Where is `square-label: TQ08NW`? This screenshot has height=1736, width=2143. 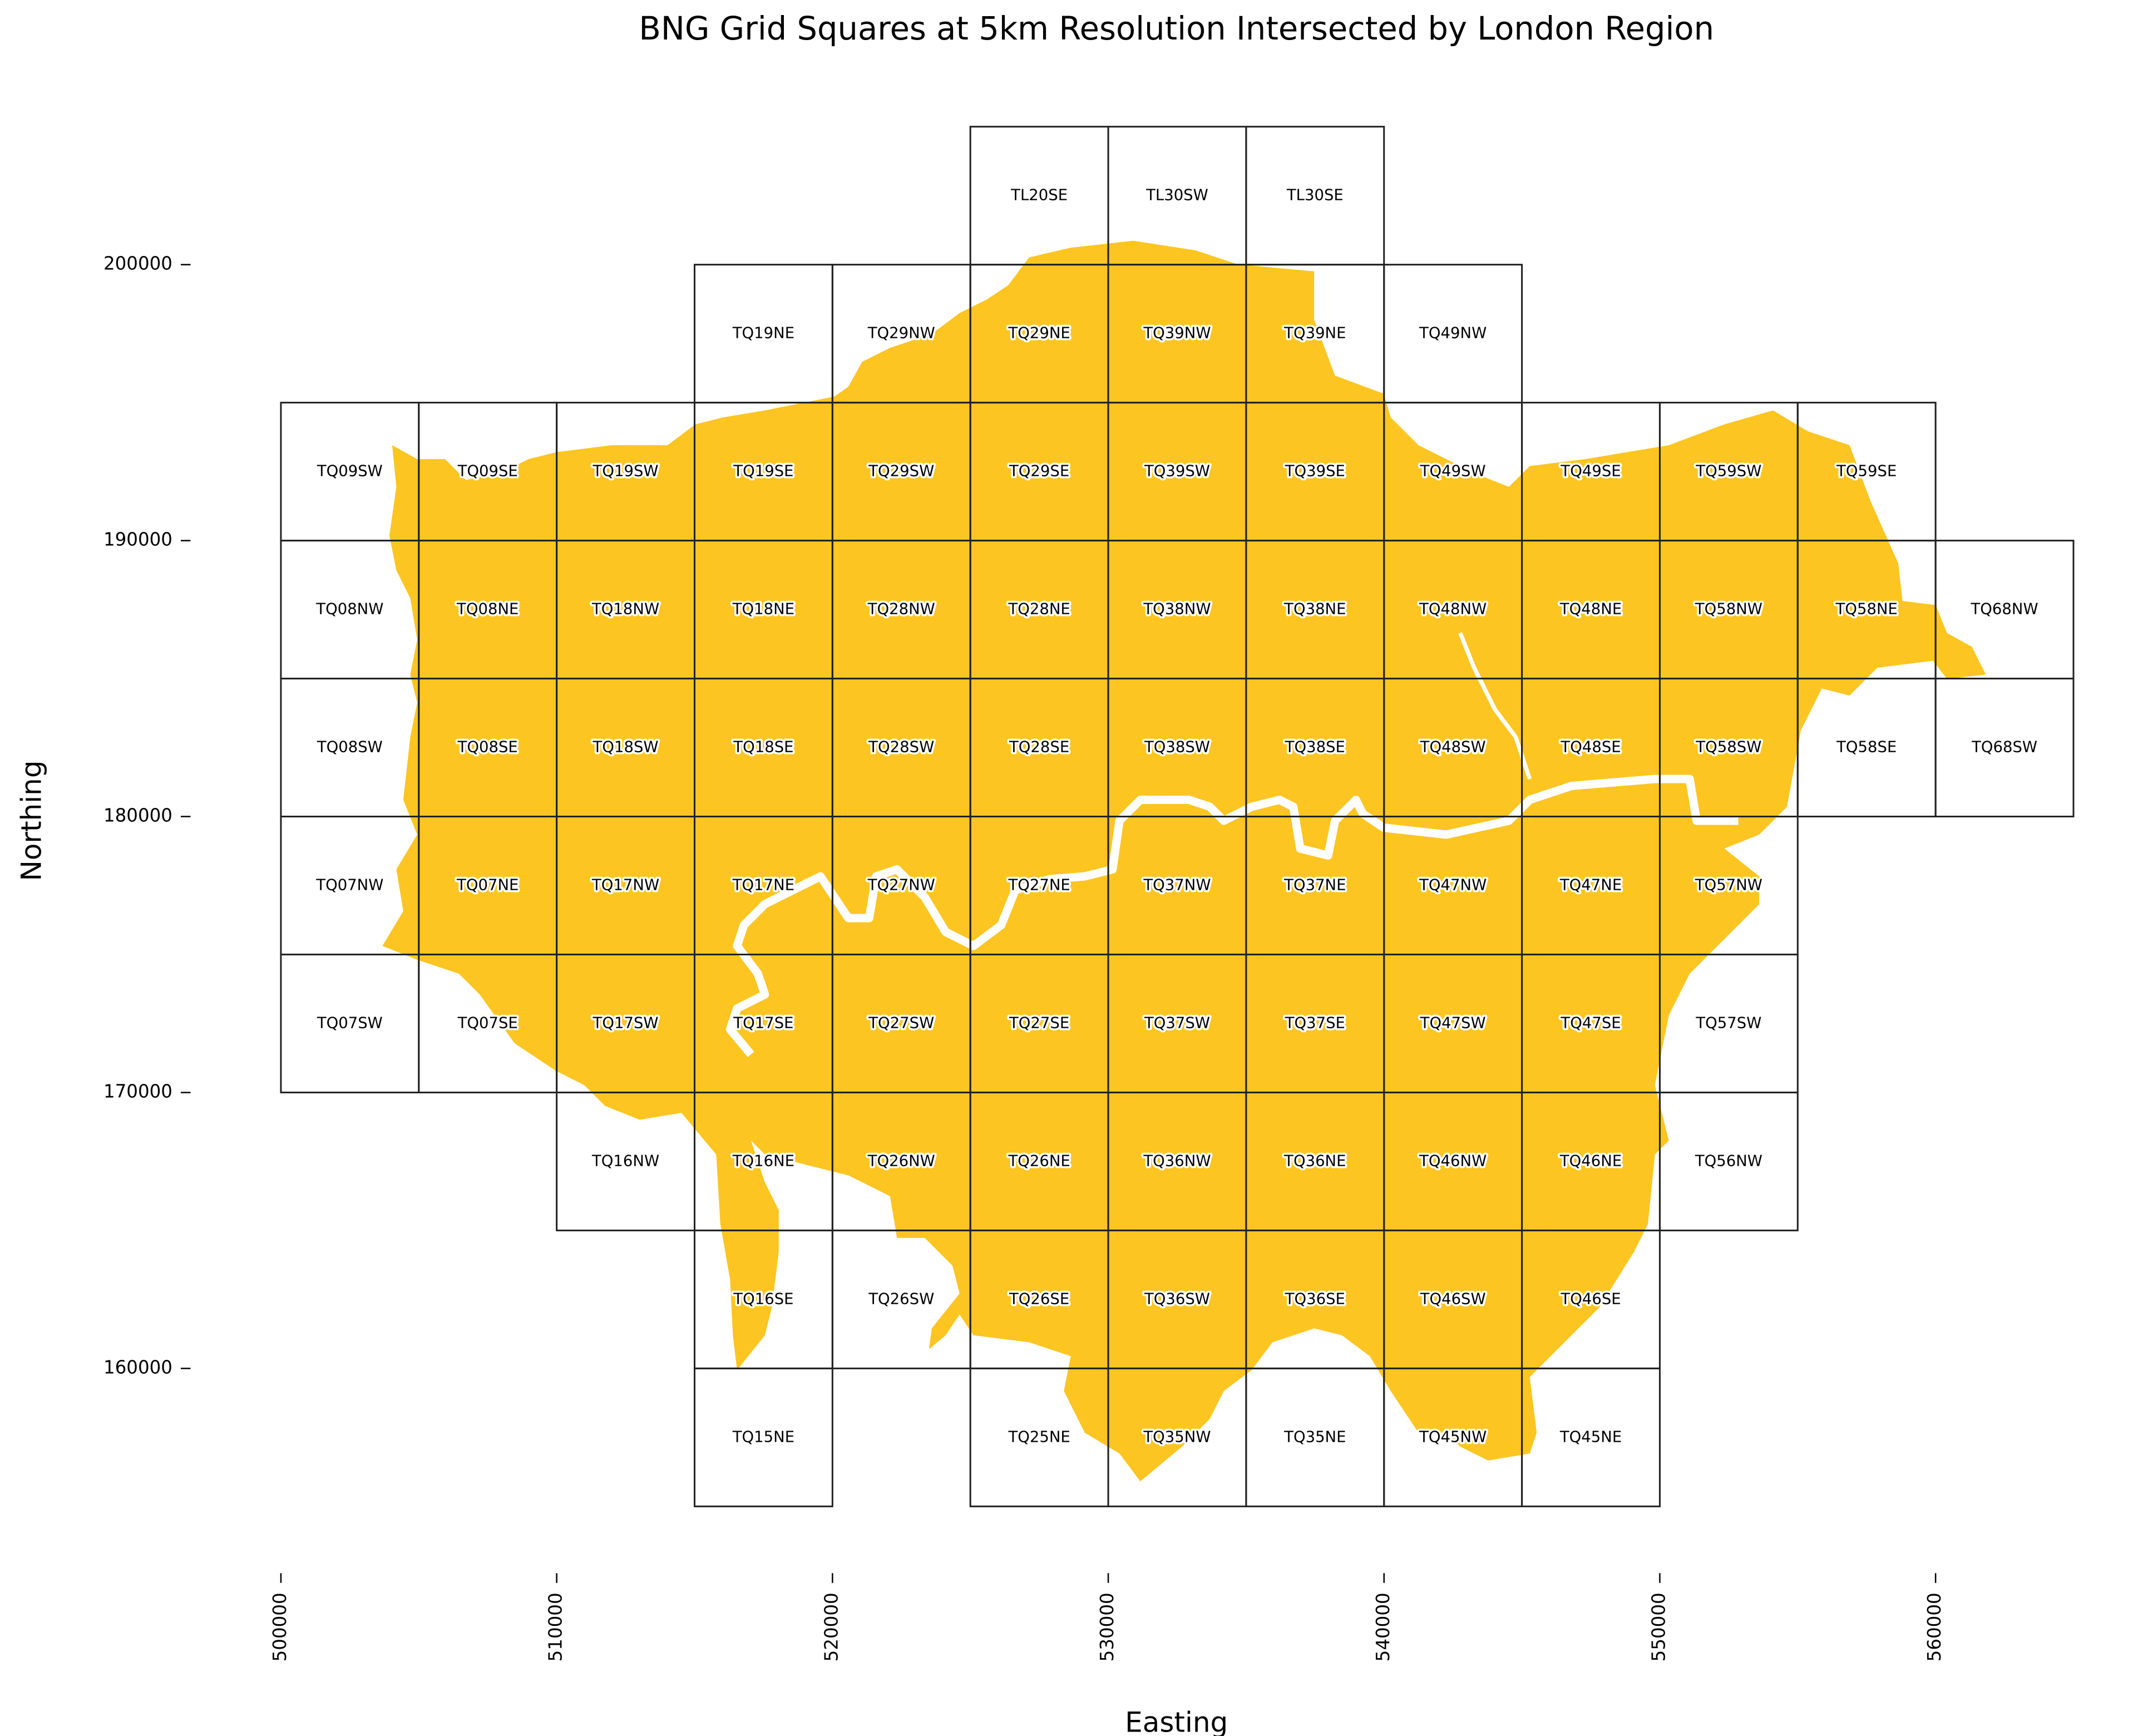 square-label: TQ08NW is located at coordinates (349, 609).